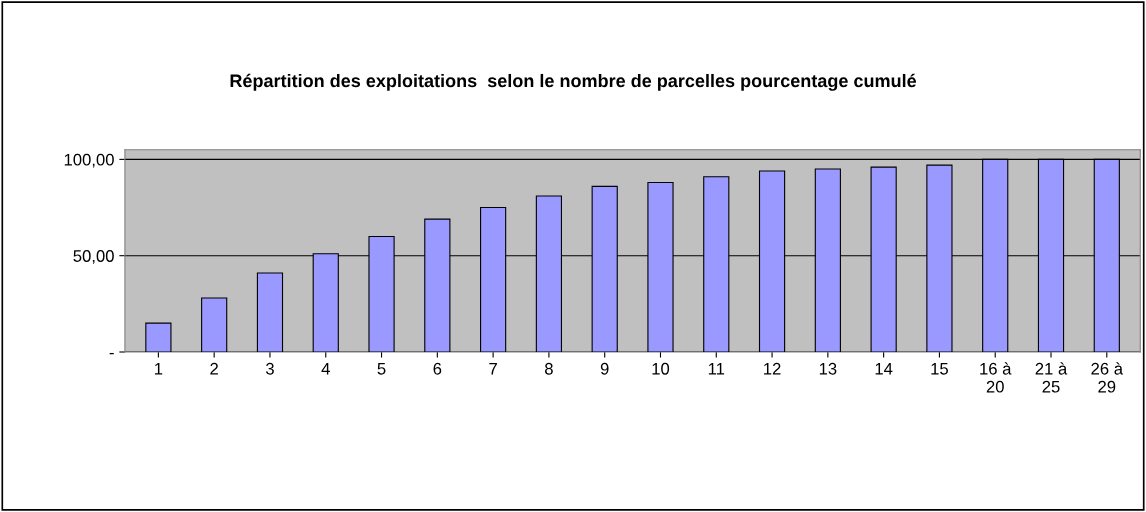 Image resolution: width=1146 pixels, height=512 pixels. Describe the element at coordinates (996, 377) in the screenshot. I see `x-tick-label: 16 à 20` at that location.